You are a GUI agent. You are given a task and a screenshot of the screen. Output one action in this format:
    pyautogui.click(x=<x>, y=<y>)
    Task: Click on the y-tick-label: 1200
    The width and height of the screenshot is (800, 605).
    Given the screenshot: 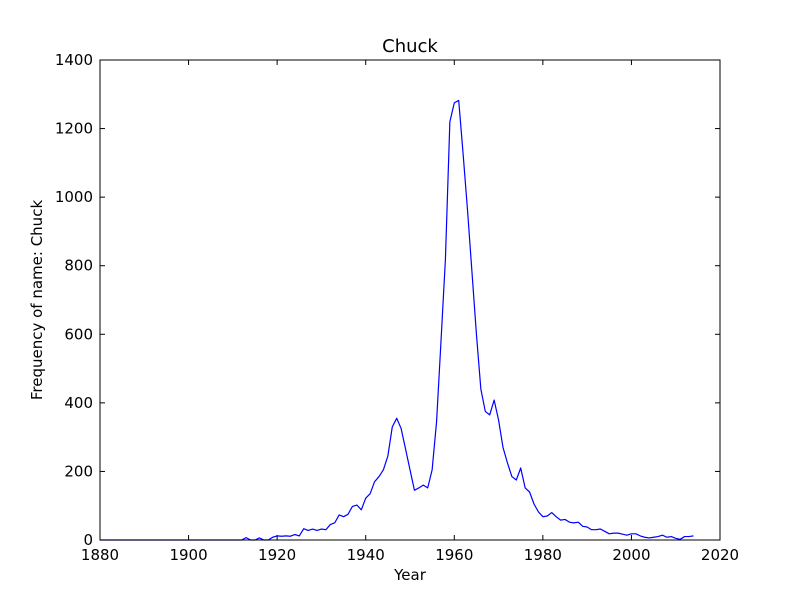 What is the action you would take?
    pyautogui.click(x=74, y=129)
    